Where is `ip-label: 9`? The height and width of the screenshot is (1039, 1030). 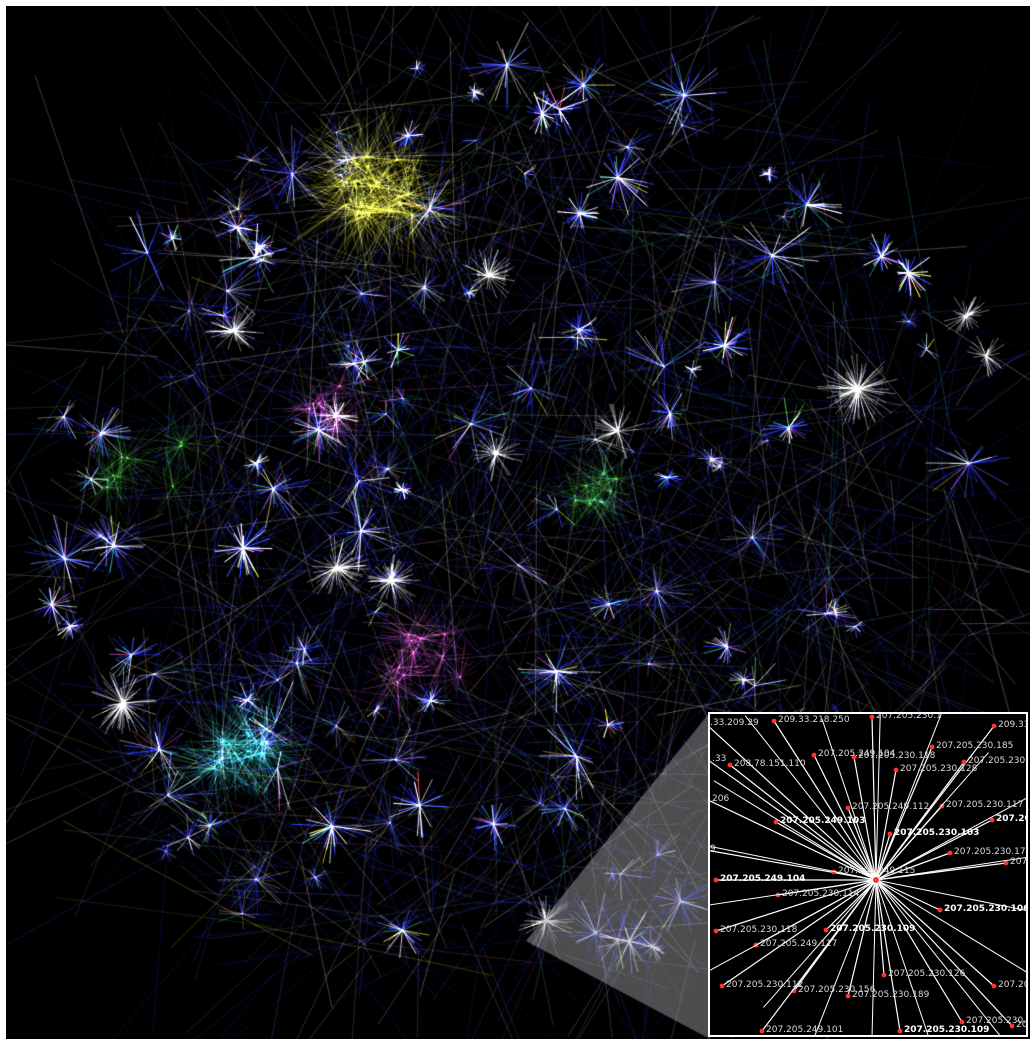 ip-label: 9 is located at coordinates (713, 849).